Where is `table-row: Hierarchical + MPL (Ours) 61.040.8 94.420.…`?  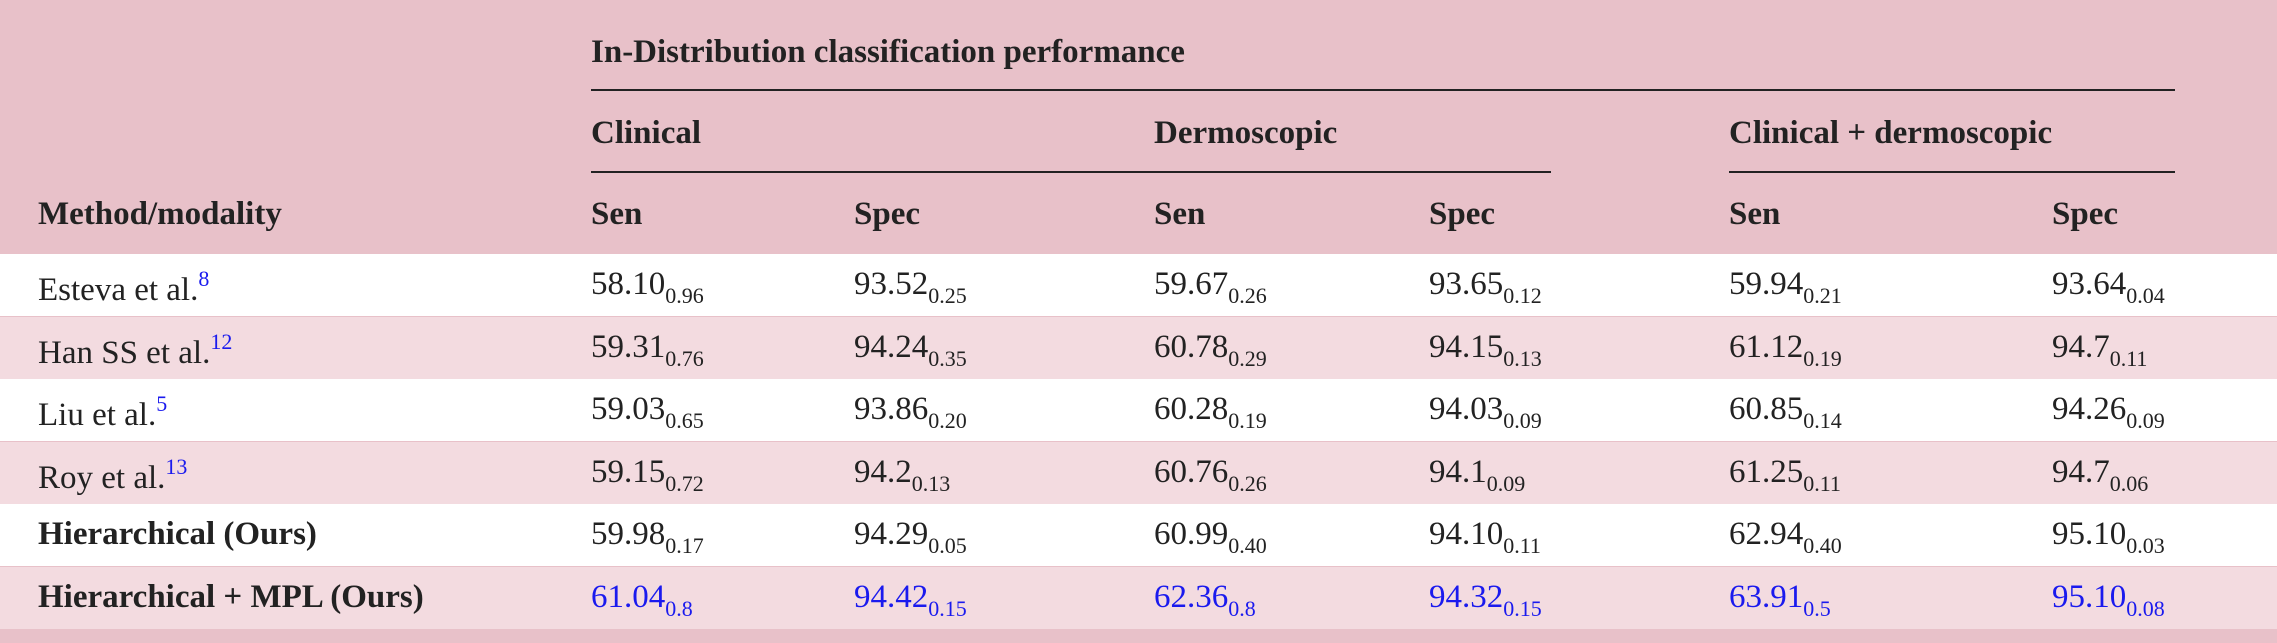
table-row: Hierarchical + MPL (Ours) 61.040.8 94.420.… is located at coordinates (1138, 597).